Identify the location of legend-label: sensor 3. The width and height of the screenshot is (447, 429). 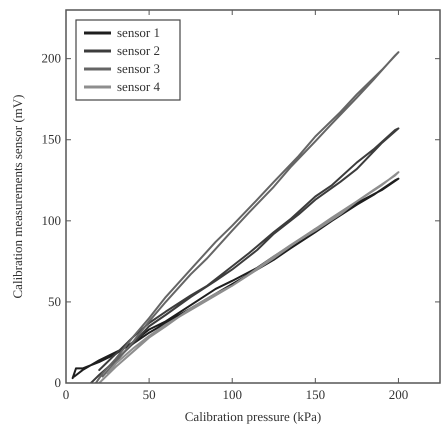
(138, 68).